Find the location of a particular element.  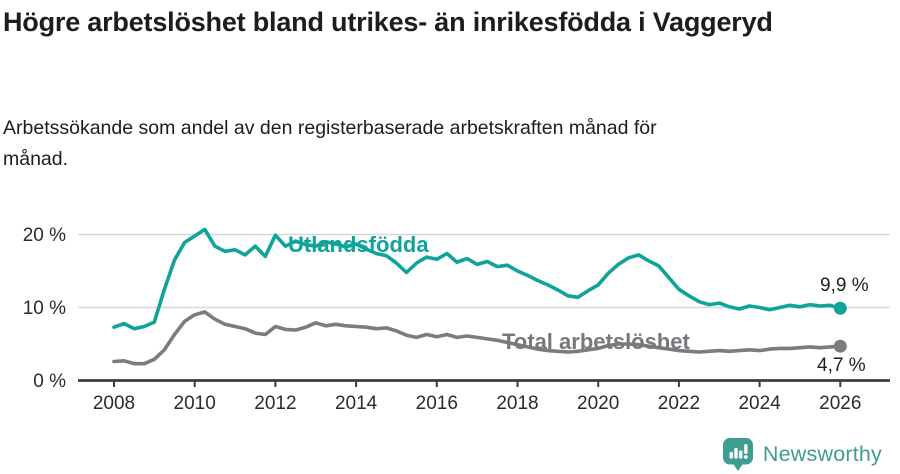

x-tick-label: 2024 is located at coordinates (759, 403).